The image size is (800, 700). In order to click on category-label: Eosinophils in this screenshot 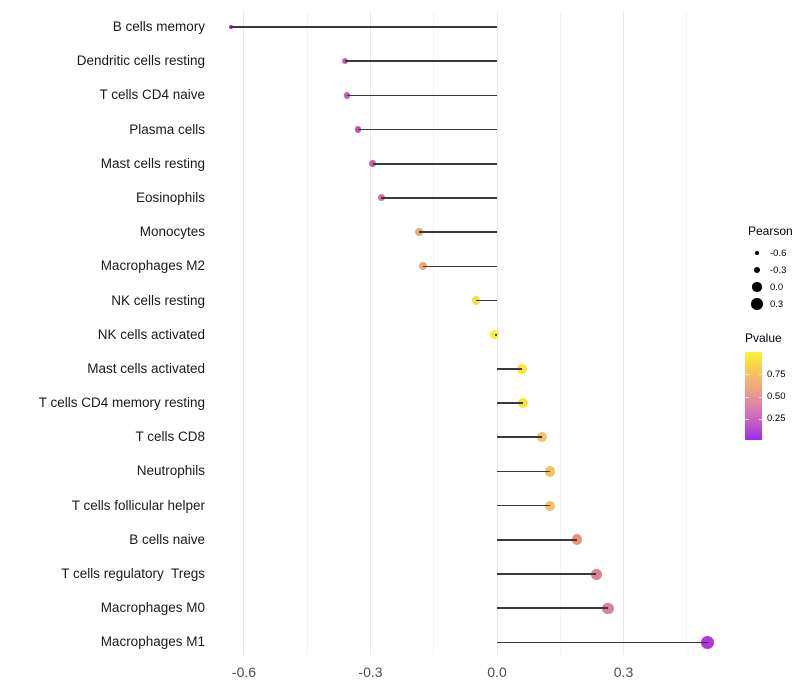, I will do `click(170, 197)`.